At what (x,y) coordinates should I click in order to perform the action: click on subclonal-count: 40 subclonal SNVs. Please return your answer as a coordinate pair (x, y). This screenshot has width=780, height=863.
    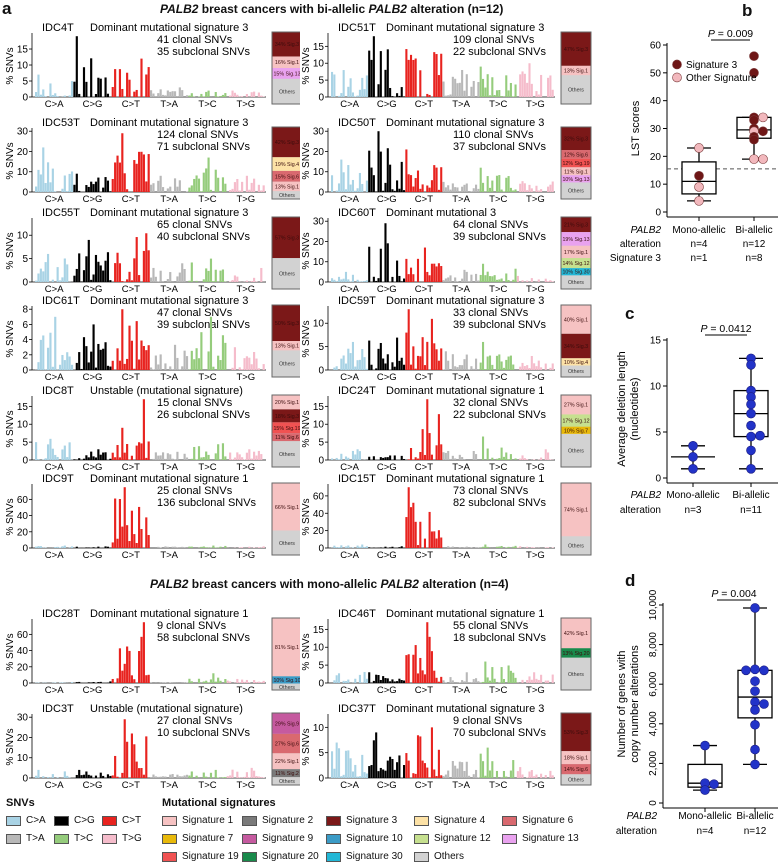
    Looking at the image, I should click on (203, 237).